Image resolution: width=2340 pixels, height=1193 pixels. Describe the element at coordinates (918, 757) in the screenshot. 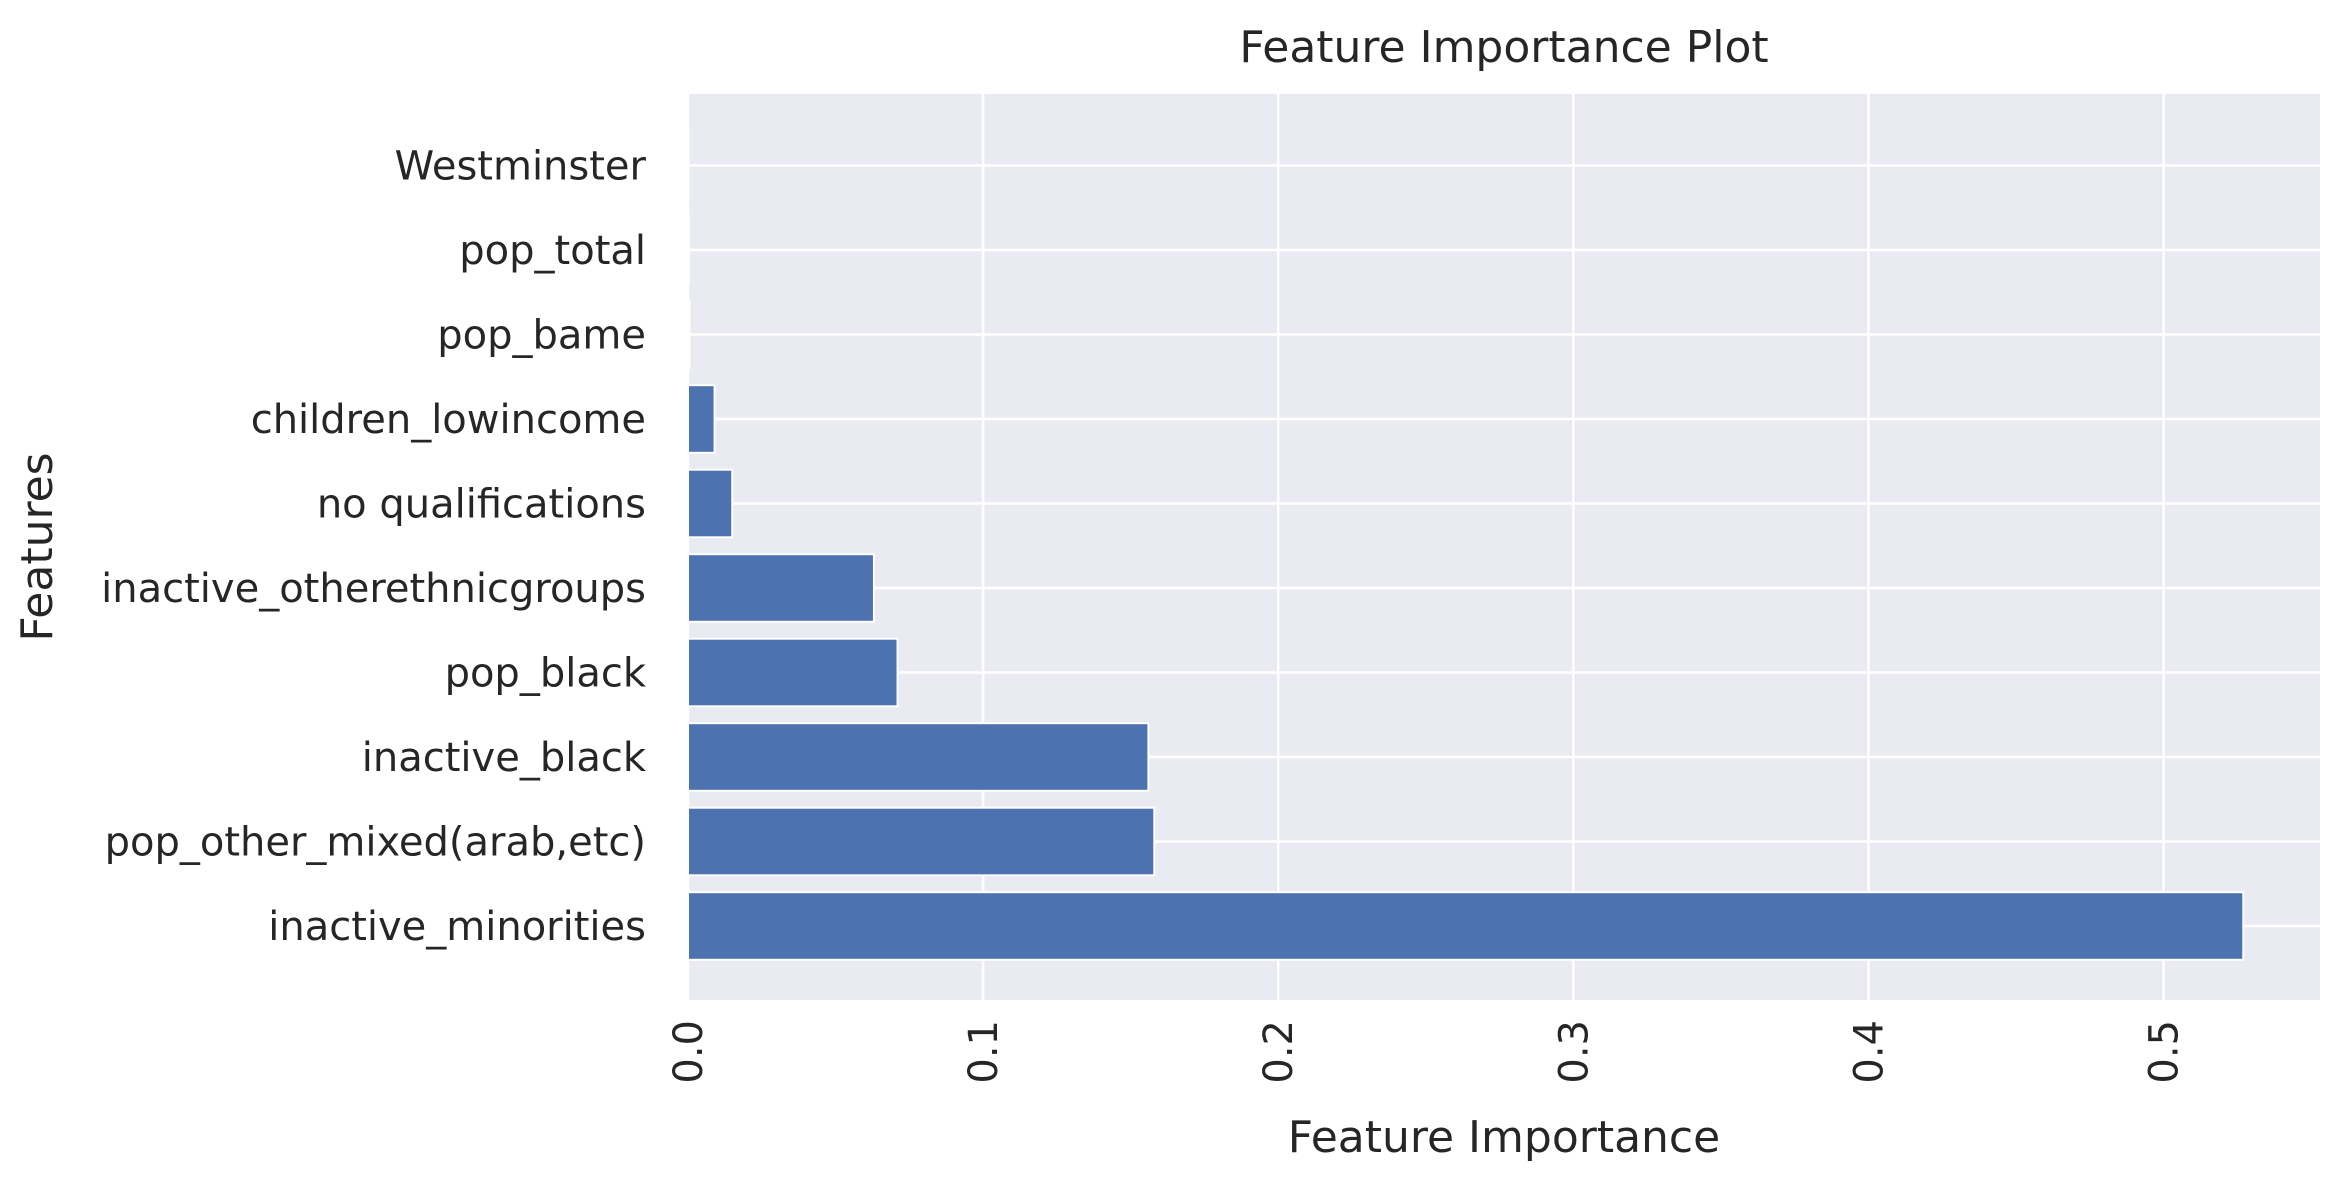

I see `bar-inactive_black` at that location.